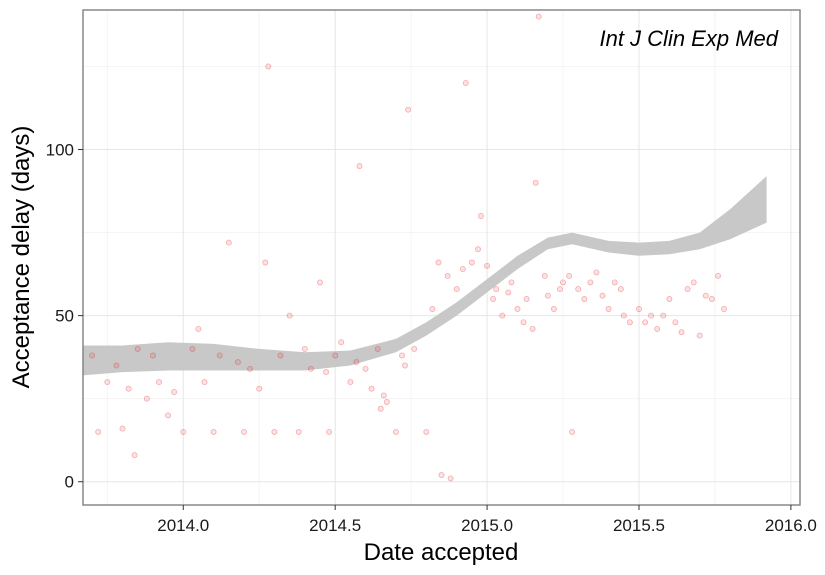 The image size is (825, 575). What do you see at coordinates (60, 150) in the screenshot?
I see `y-tick-label: 100` at bounding box center [60, 150].